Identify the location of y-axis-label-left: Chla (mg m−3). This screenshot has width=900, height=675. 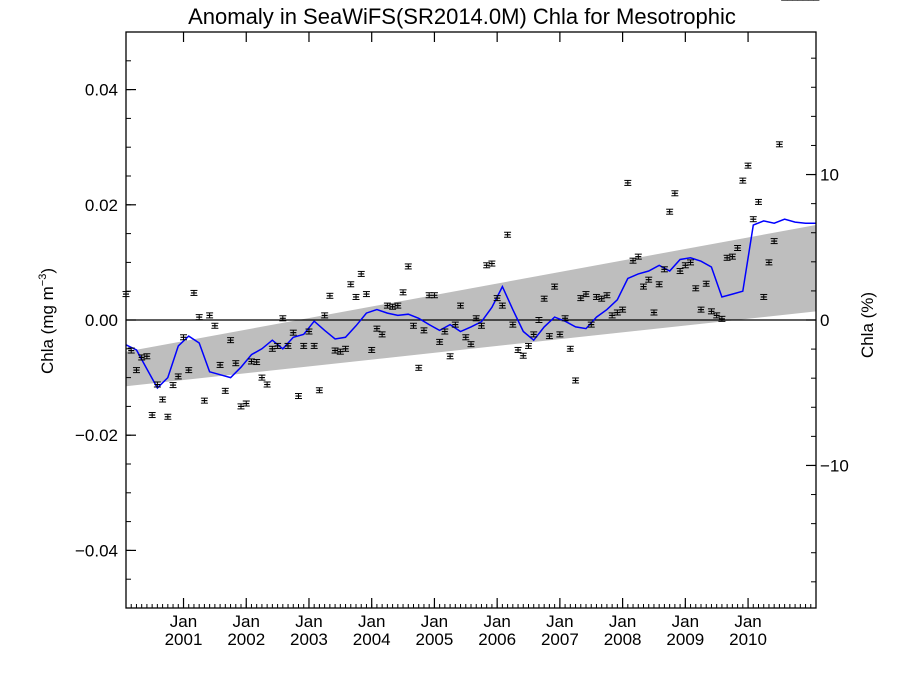
(47, 321).